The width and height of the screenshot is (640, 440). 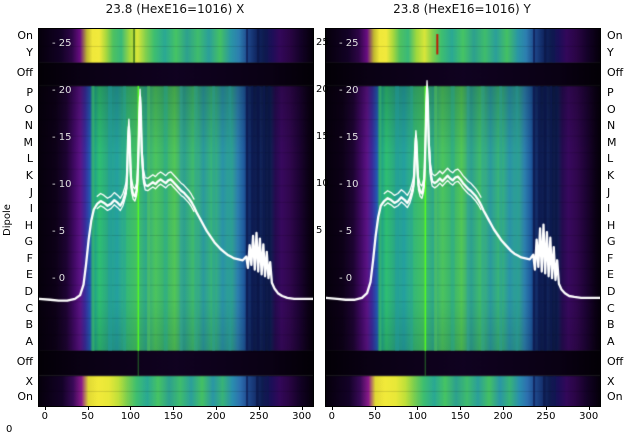 I want to click on row-label-left-i: I, so click(x=31, y=209).